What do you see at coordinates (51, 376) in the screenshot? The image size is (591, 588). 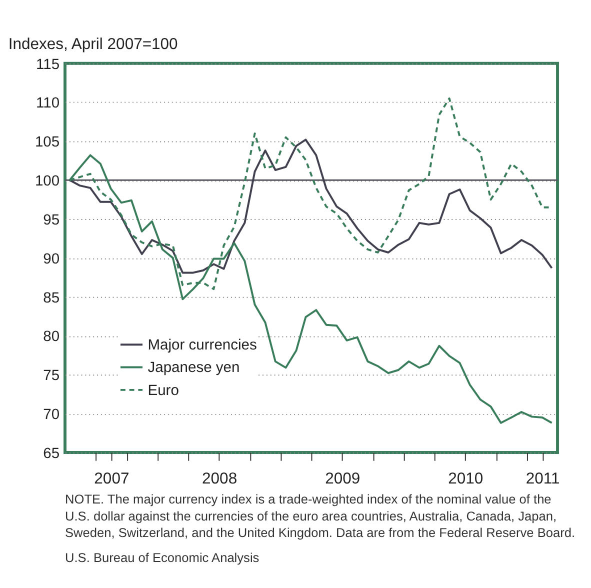 I see `y-tick-label: 75` at bounding box center [51, 376].